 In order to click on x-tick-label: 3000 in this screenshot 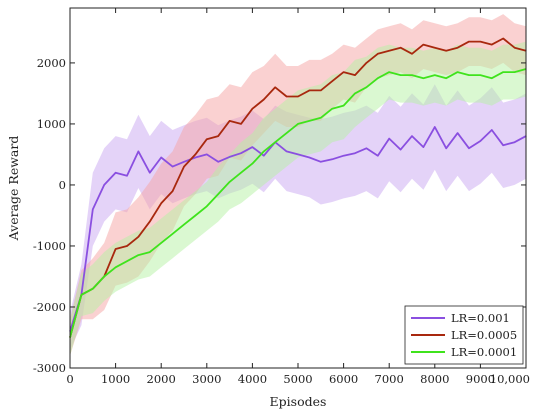, I will do `click(206, 379)`.